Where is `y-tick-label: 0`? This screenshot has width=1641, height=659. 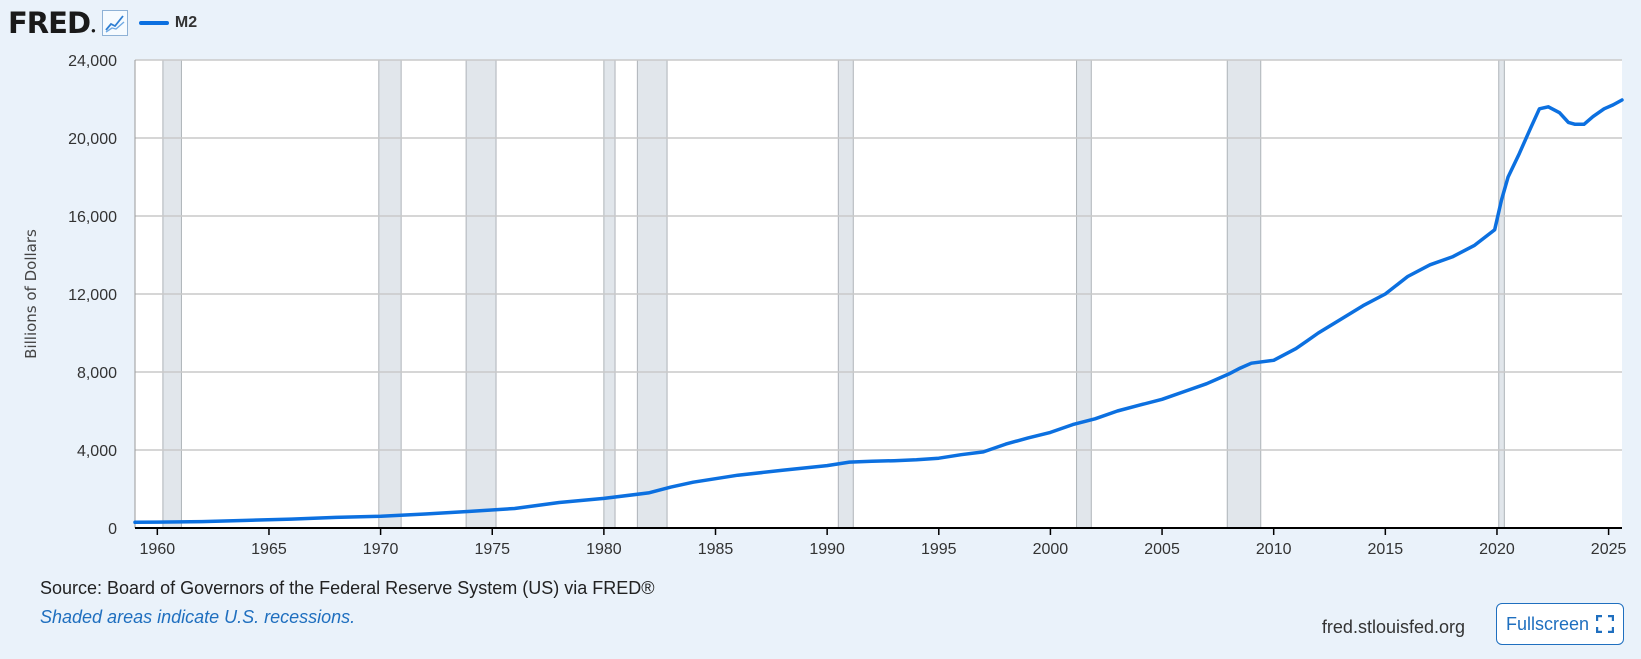 y-tick-label: 0 is located at coordinates (112, 529).